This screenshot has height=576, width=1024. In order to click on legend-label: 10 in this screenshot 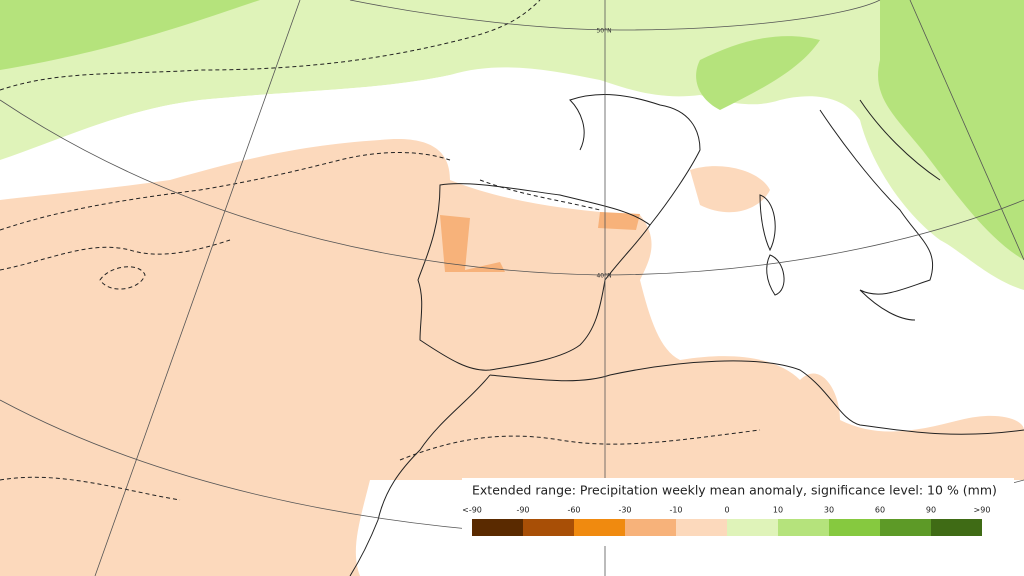, I will do `click(778, 510)`.